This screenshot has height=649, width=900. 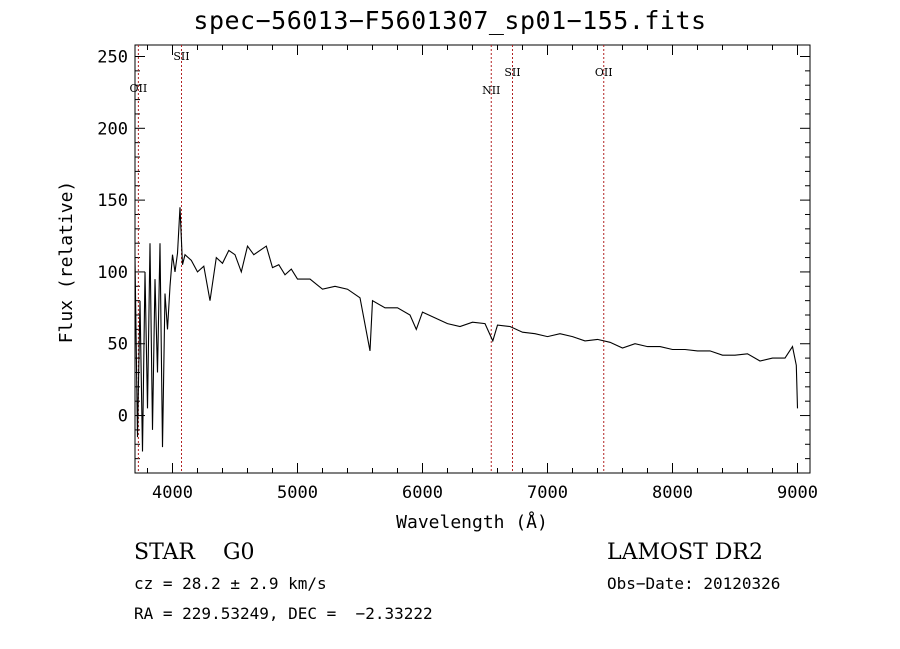 What do you see at coordinates (694, 583) in the screenshot?
I see `obs-date-label: Obs−Date: 20120326` at bounding box center [694, 583].